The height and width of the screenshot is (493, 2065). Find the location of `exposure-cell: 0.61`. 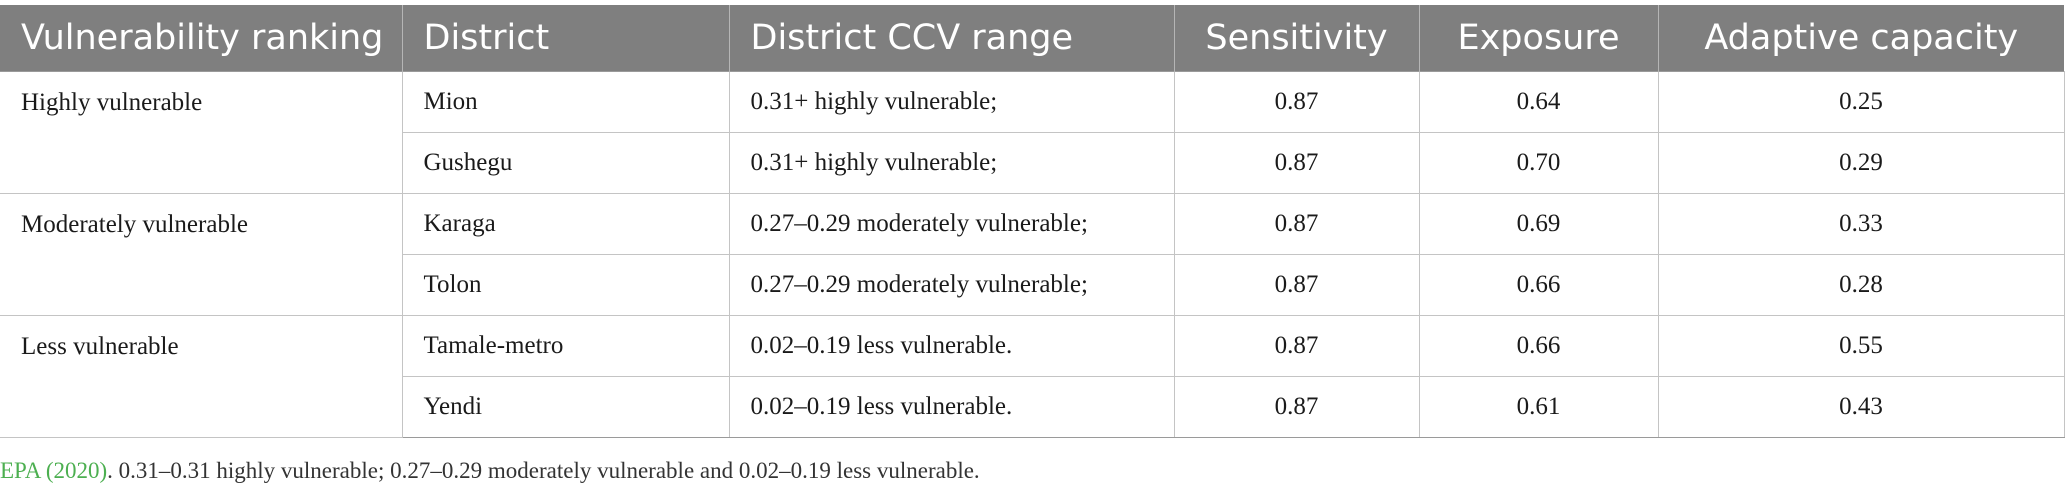

exposure-cell: 0.61 is located at coordinates (1538, 407).